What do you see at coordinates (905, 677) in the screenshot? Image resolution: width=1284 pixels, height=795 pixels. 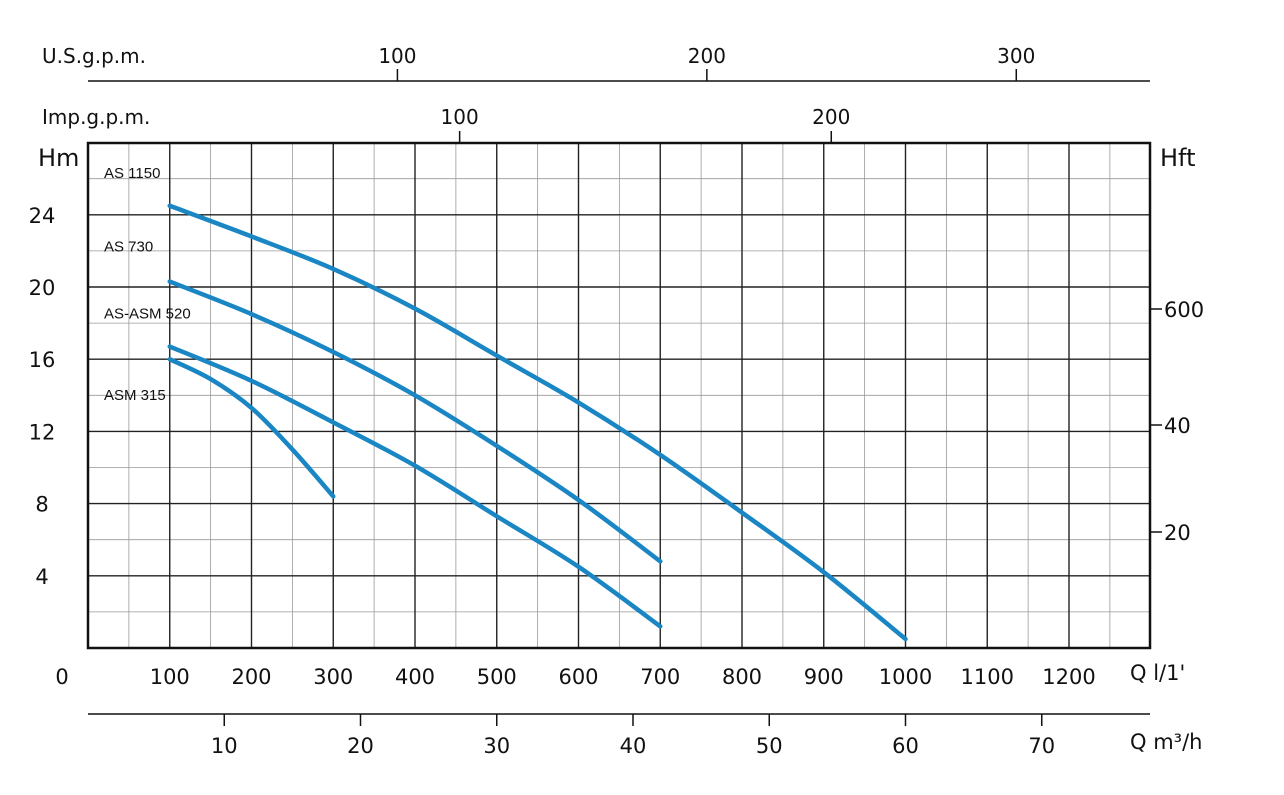 I see `x-tick-label: 1000` at bounding box center [905, 677].